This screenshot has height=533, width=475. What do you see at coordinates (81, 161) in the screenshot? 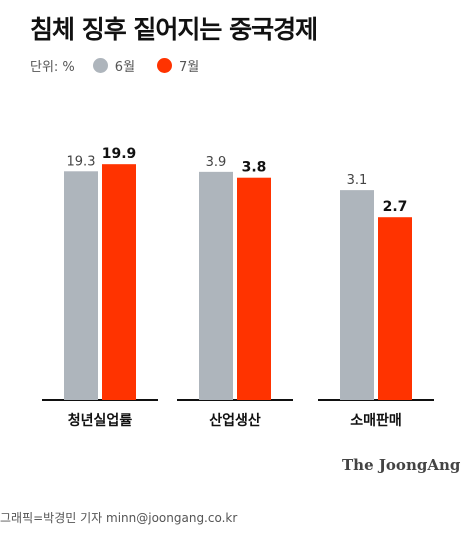
I see `value-label-0-0: 19.3` at bounding box center [81, 161].